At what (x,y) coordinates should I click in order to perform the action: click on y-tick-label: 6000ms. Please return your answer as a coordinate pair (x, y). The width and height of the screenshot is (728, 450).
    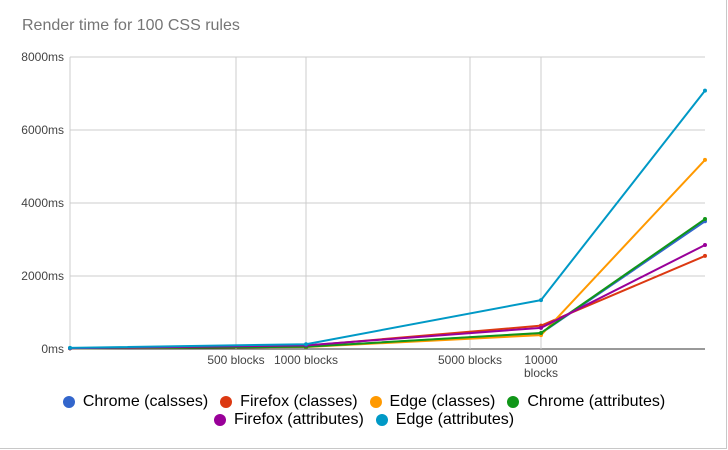
    Looking at the image, I should click on (42, 130).